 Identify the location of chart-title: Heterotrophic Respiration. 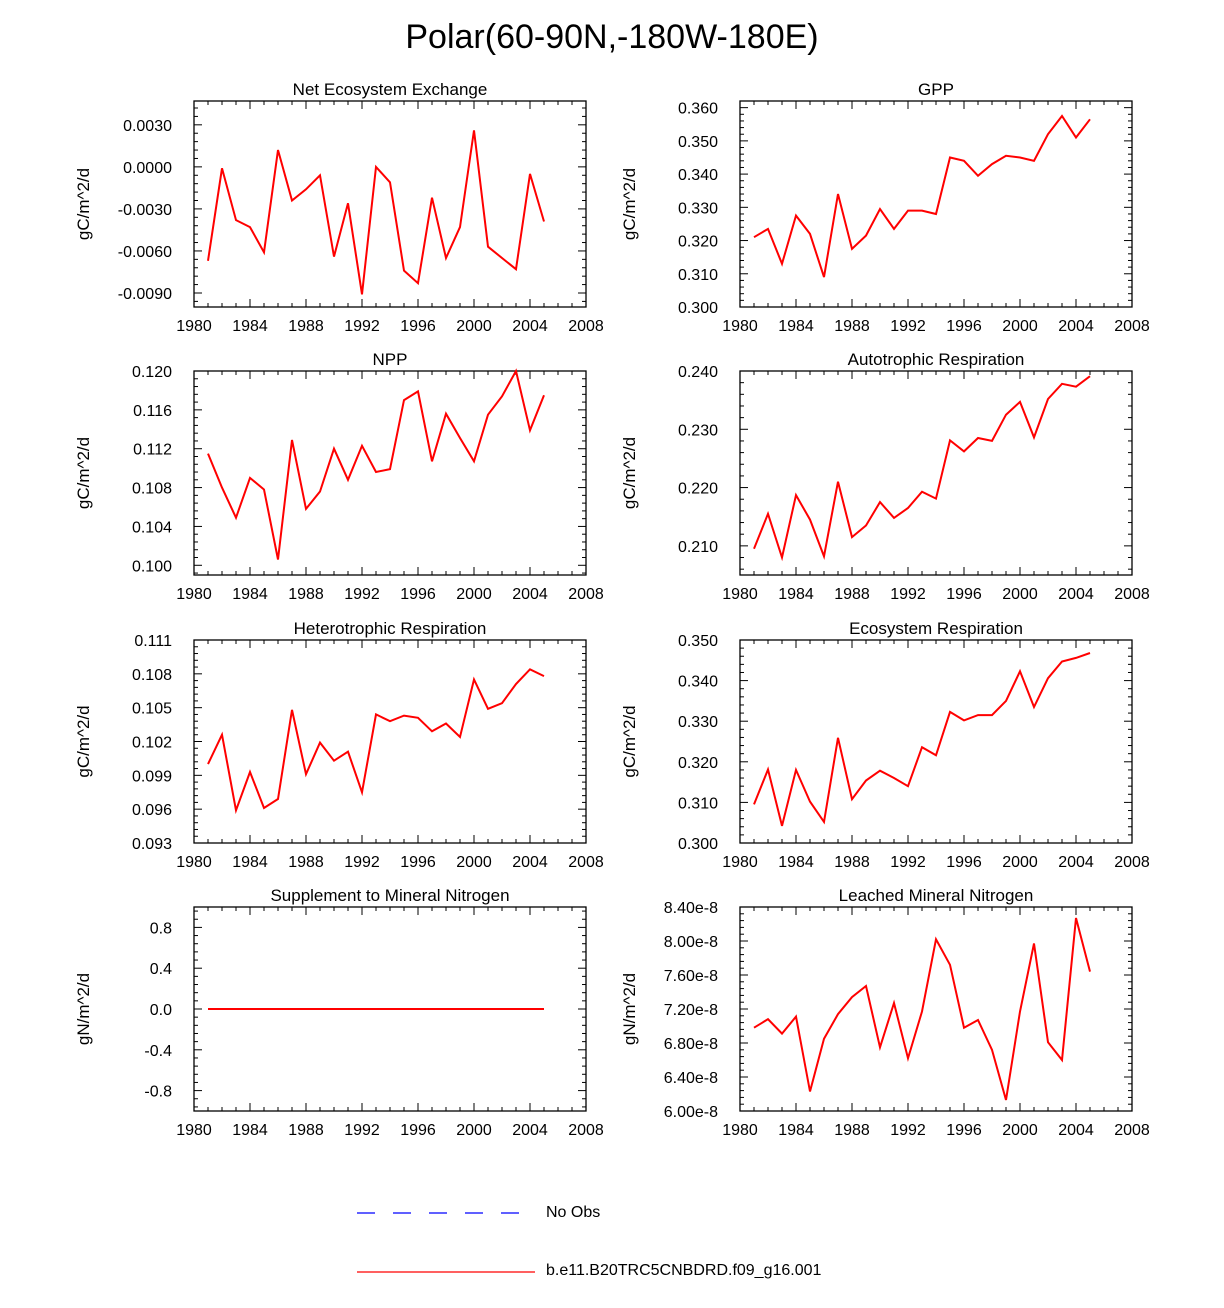
(390, 628).